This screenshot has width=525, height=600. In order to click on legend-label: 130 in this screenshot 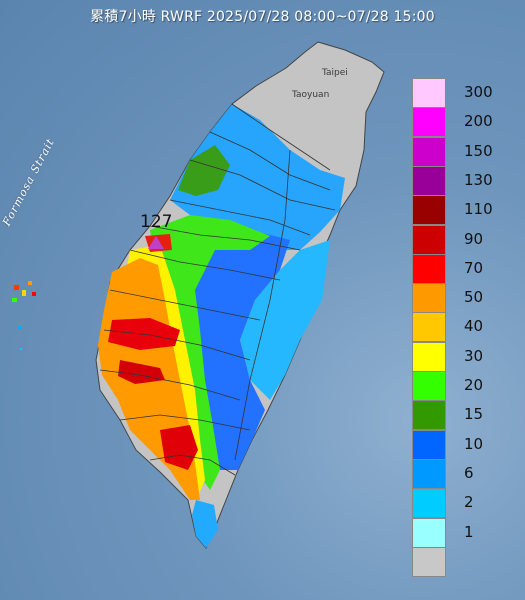, I will do `click(478, 179)`.